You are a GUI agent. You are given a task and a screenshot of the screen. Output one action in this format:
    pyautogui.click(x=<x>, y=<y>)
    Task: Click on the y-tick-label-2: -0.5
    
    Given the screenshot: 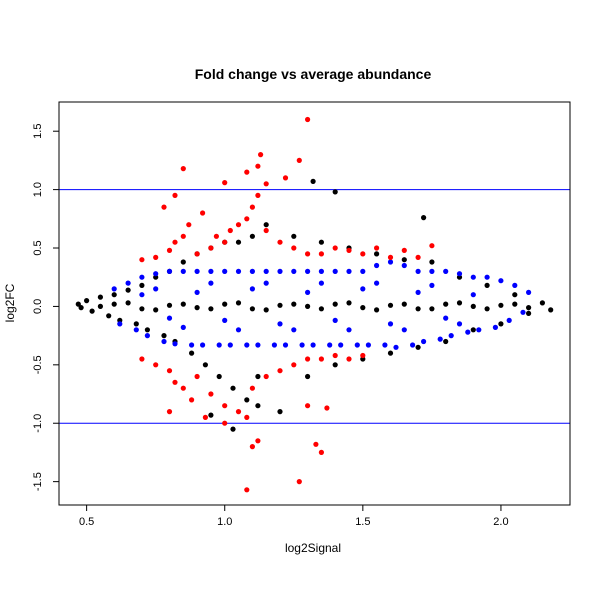 What is the action you would take?
    pyautogui.click(x=38, y=364)
    